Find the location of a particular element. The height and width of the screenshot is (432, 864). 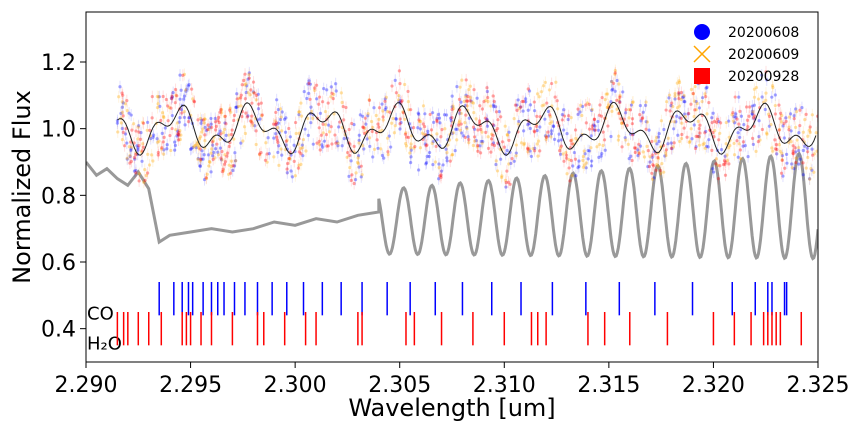

legend-label: 20200609 is located at coordinates (763, 55).